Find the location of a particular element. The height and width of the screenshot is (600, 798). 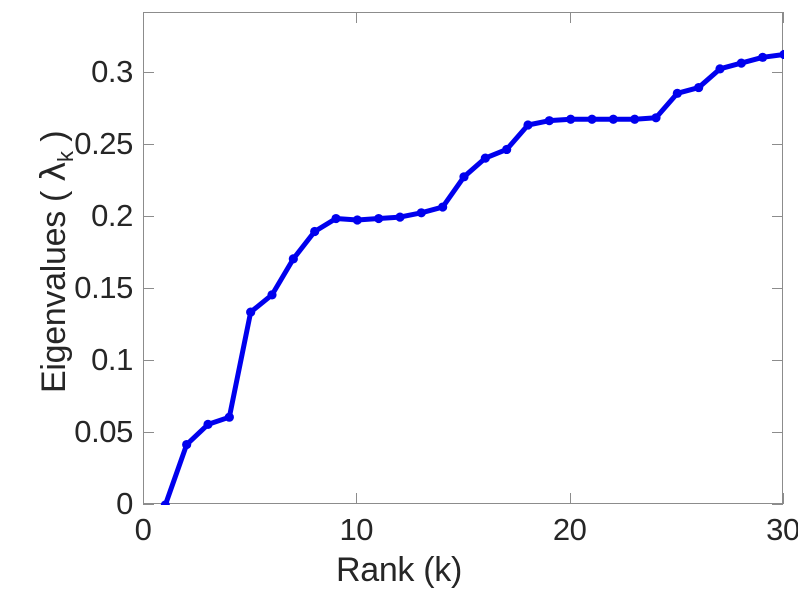

ytick-mark-right-0.2 is located at coordinates (777, 217).